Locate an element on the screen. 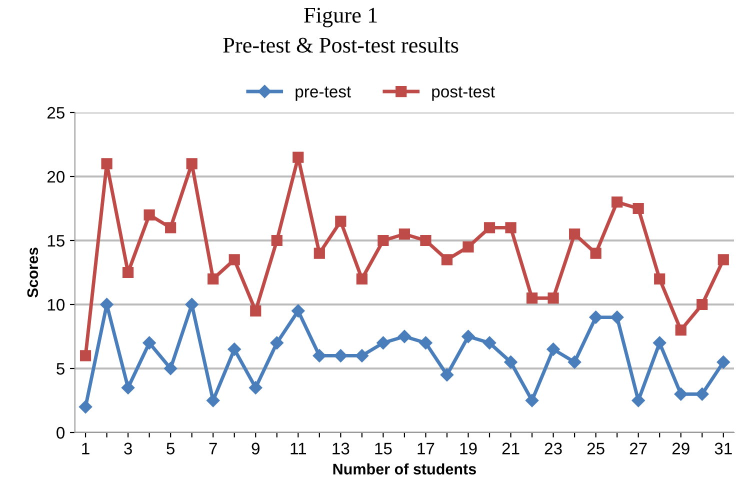 The height and width of the screenshot is (500, 749). x-tick-label: 27 is located at coordinates (638, 448).